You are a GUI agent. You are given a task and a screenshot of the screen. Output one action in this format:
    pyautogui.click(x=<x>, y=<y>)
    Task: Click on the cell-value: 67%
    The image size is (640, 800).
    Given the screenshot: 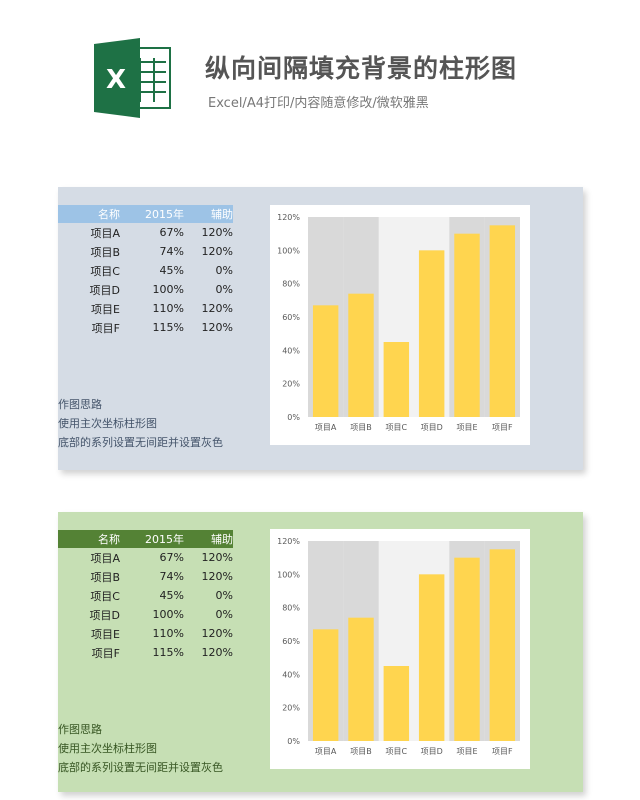 What is the action you would take?
    pyautogui.click(x=171, y=232)
    